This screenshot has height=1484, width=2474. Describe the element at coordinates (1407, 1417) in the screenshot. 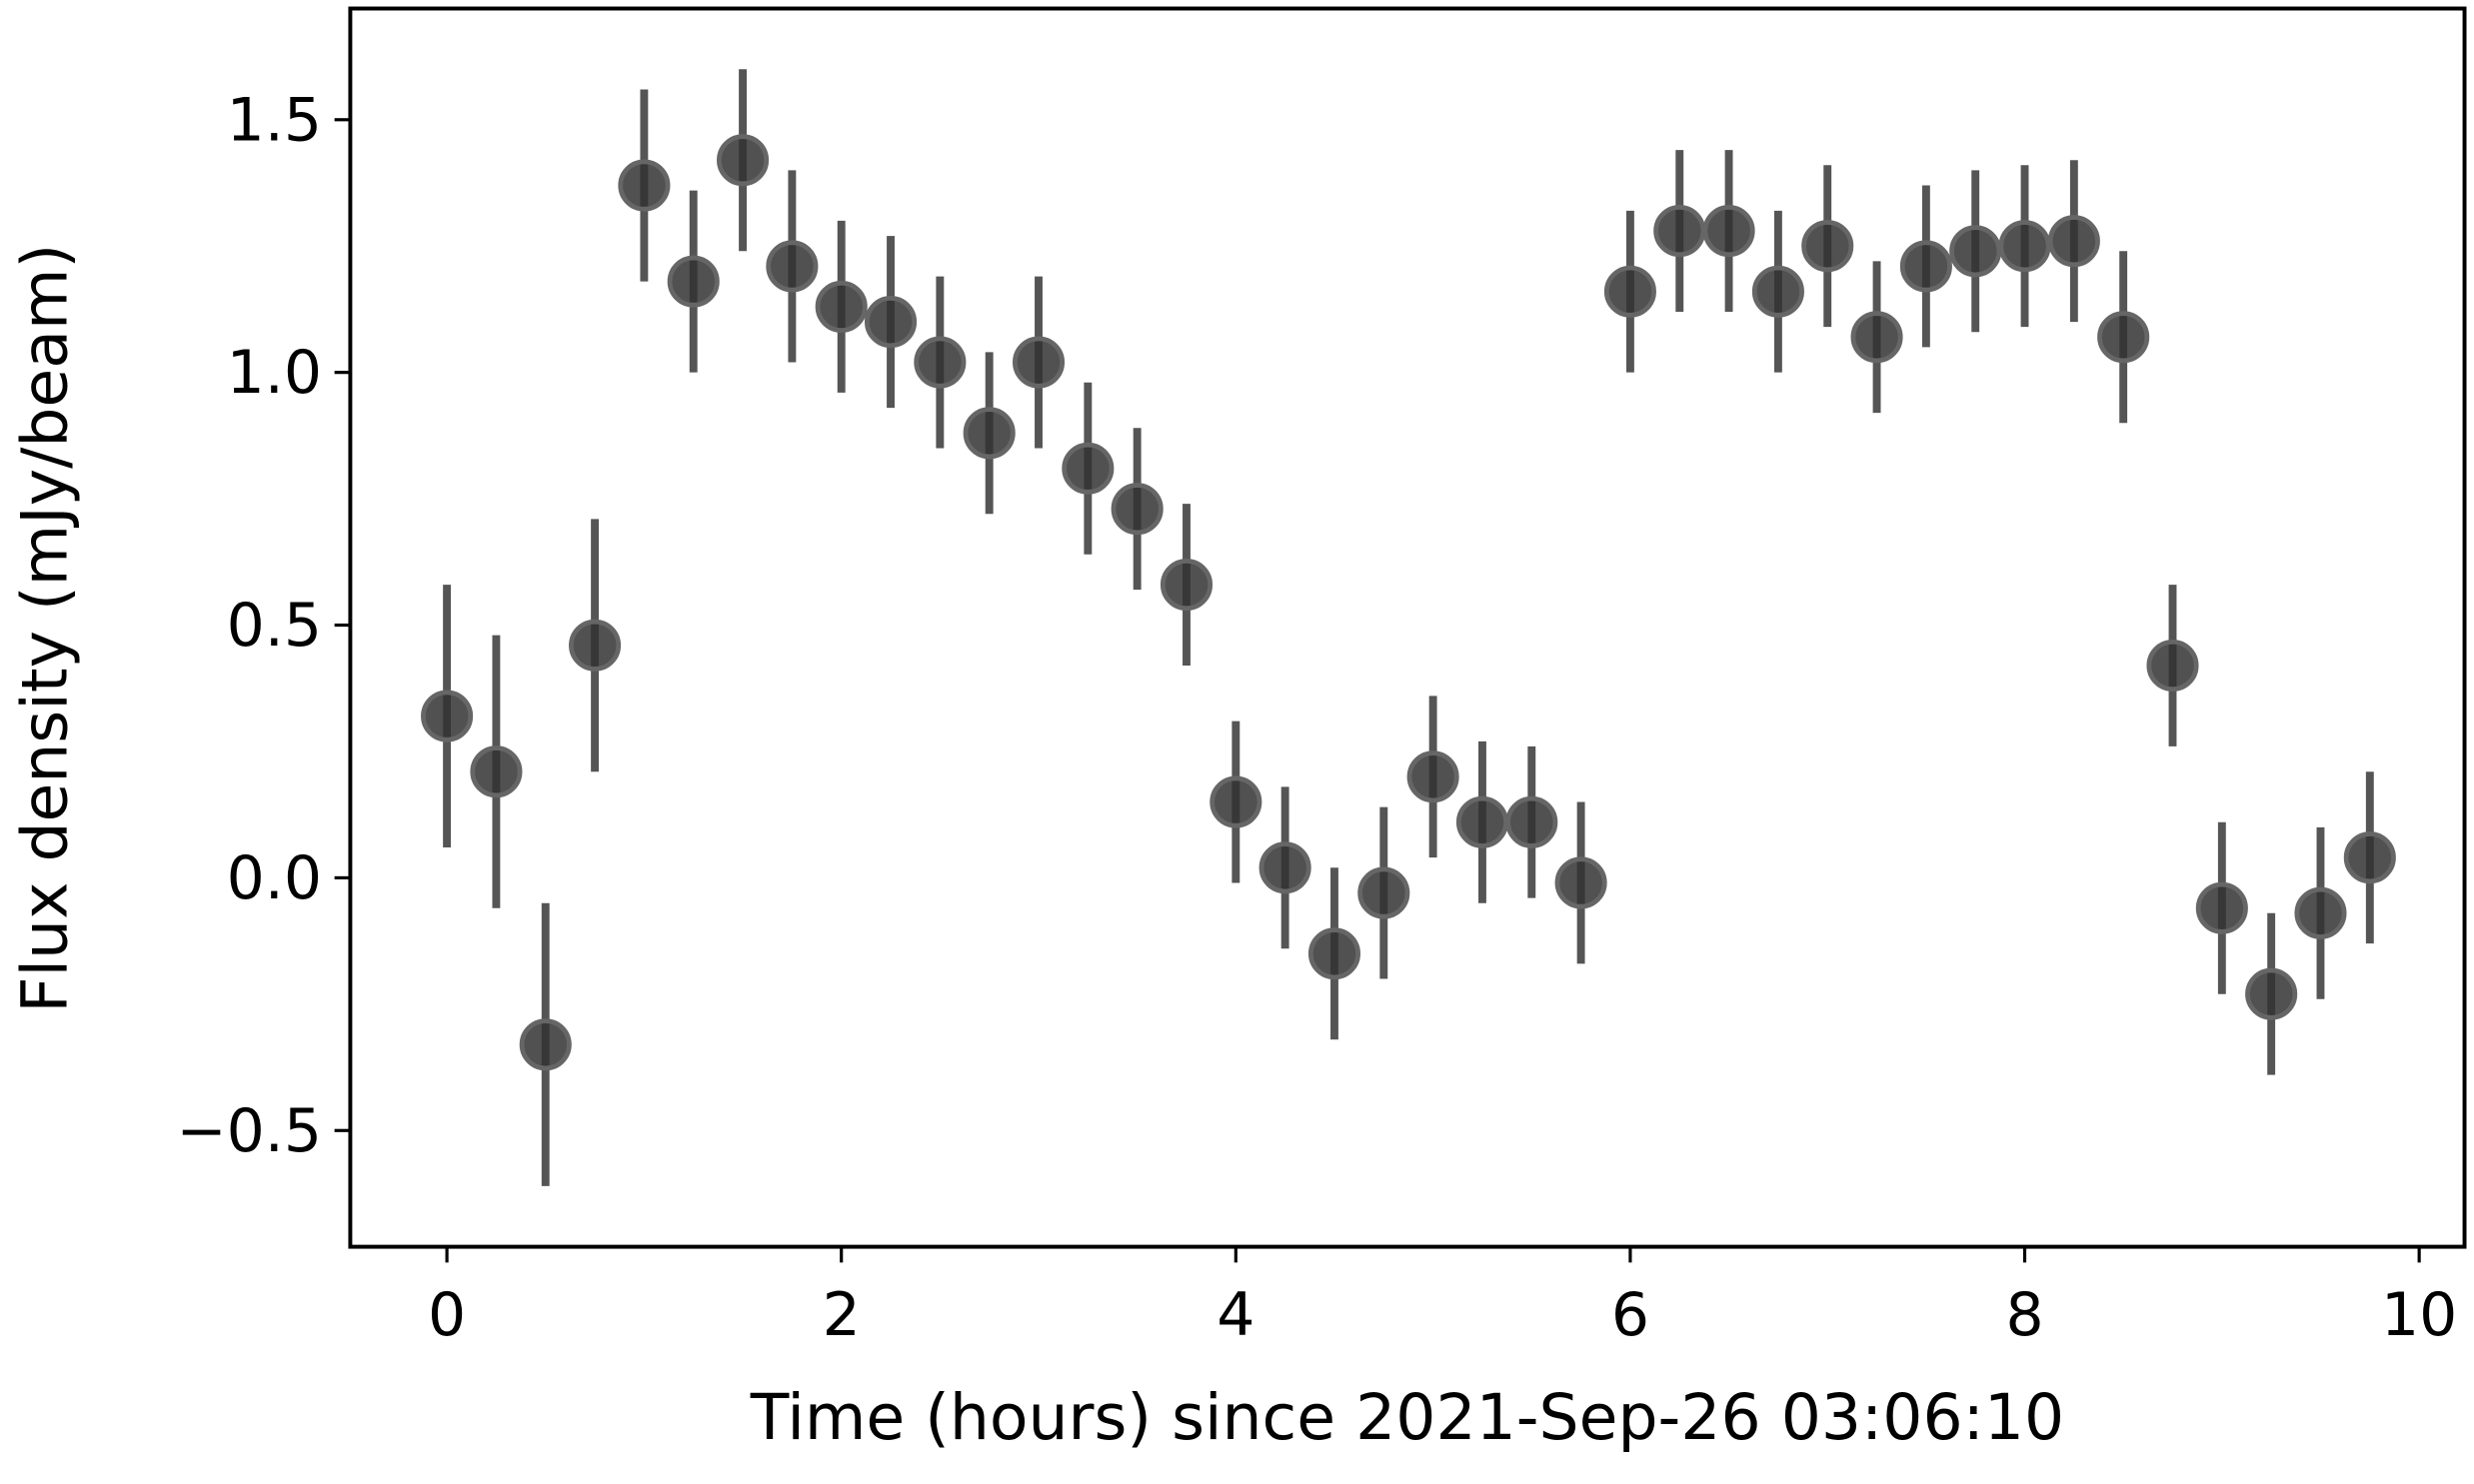

I see `x-axis-label: Time (hours) since 2021-Sep-26 03:06:10` at that location.